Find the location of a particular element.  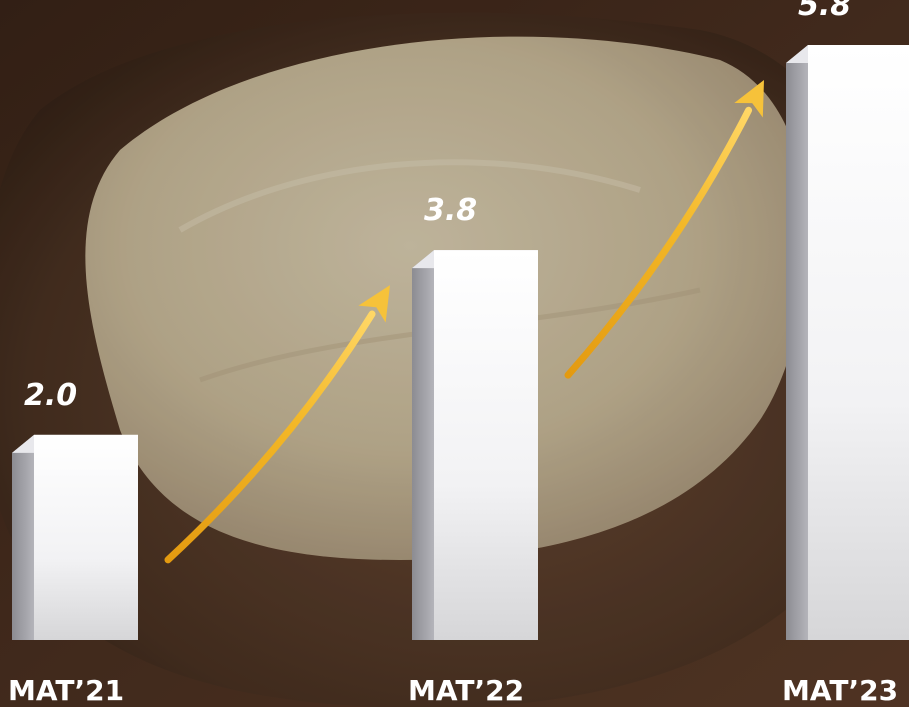

category-labels-group: MAT’21 MAT’22 MAT’23 is located at coordinates (453, 690).